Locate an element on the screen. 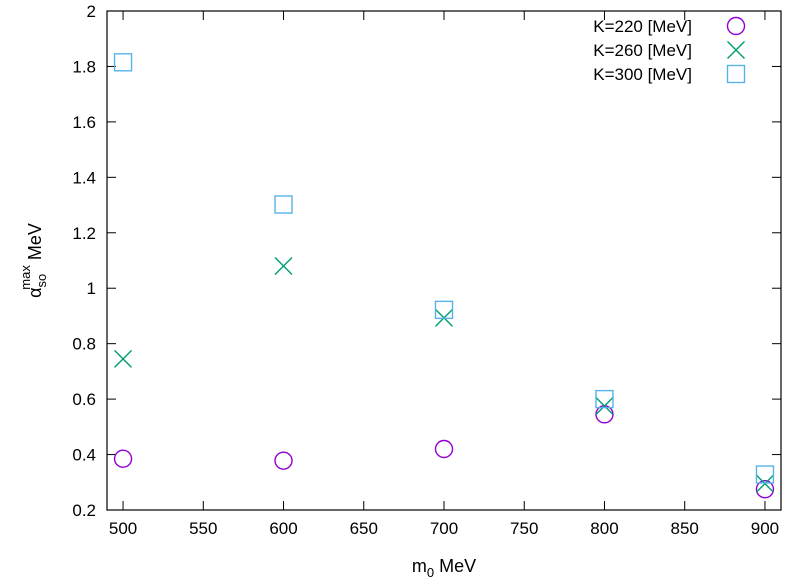 The height and width of the screenshot is (583, 798). y-tick-label: 2 is located at coordinates (91, 11).